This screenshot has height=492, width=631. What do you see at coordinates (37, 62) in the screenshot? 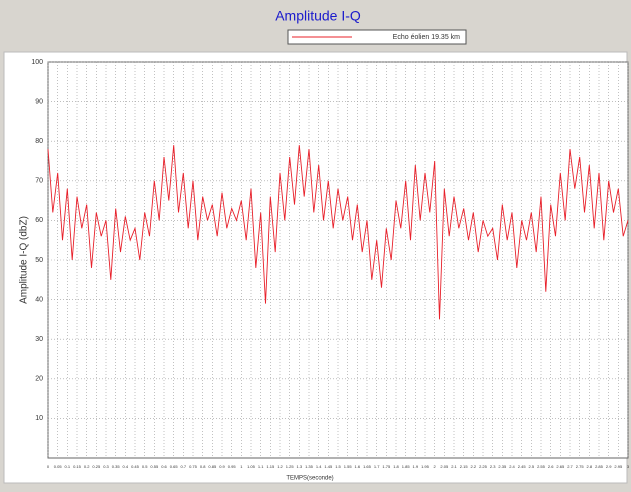
I see `y-tick-label: 100` at bounding box center [37, 62].